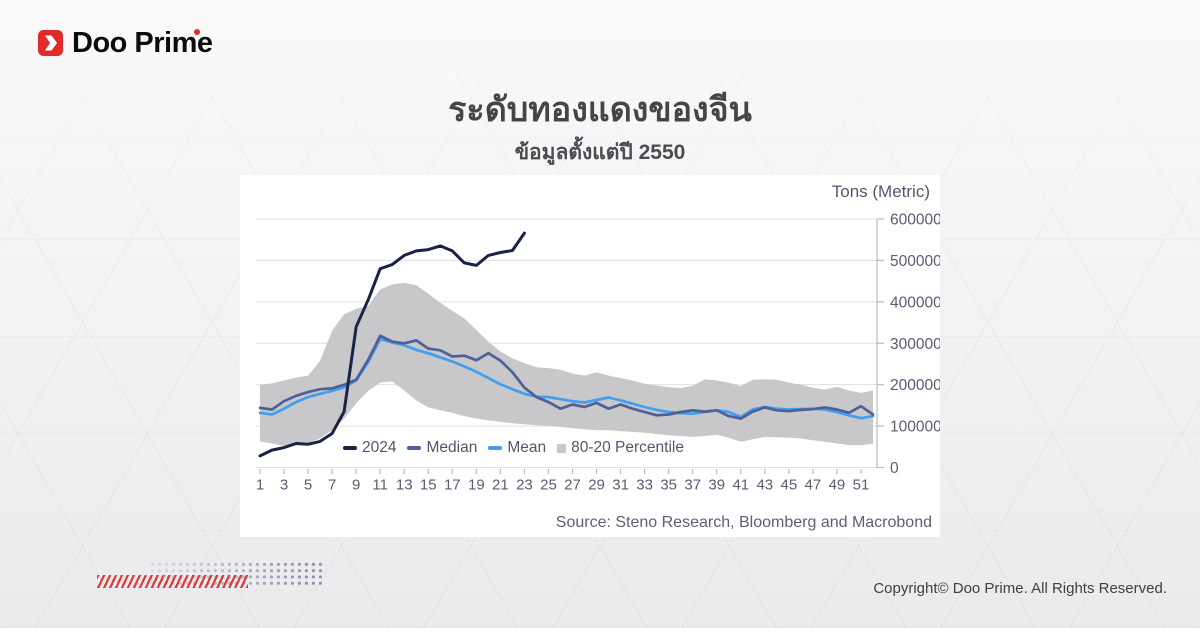 Image resolution: width=1200 pixels, height=628 pixels. Describe the element at coordinates (620, 485) in the screenshot. I see `svg-text: 31` at that location.